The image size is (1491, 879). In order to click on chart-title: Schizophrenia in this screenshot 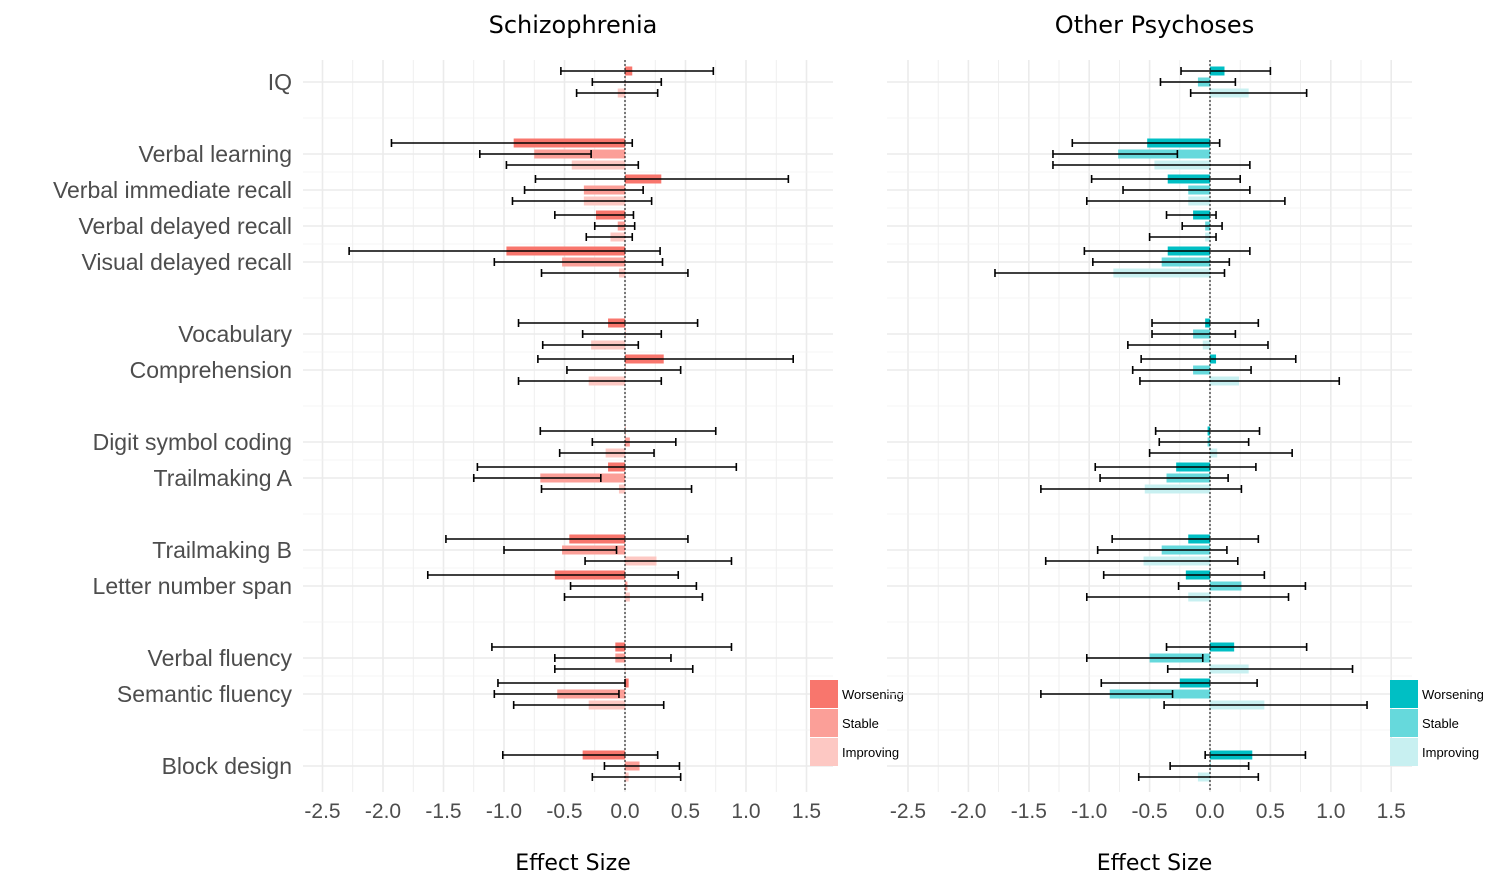, I will do `click(573, 25)`.